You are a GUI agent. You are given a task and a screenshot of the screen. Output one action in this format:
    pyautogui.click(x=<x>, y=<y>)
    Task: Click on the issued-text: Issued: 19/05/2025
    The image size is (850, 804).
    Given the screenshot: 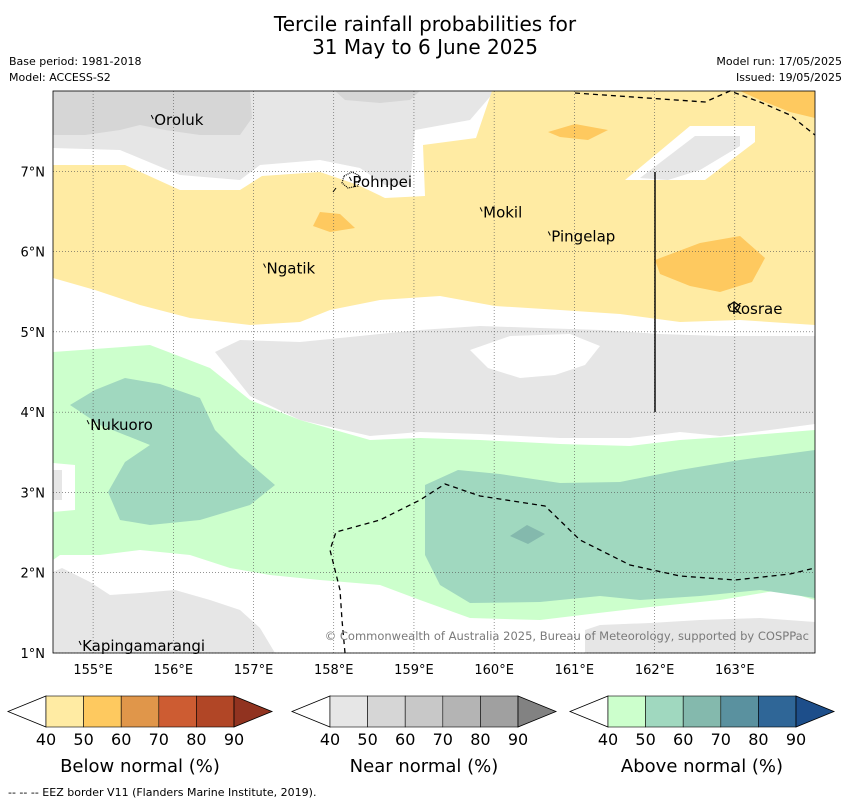 What is the action you would take?
    pyautogui.click(x=788, y=77)
    